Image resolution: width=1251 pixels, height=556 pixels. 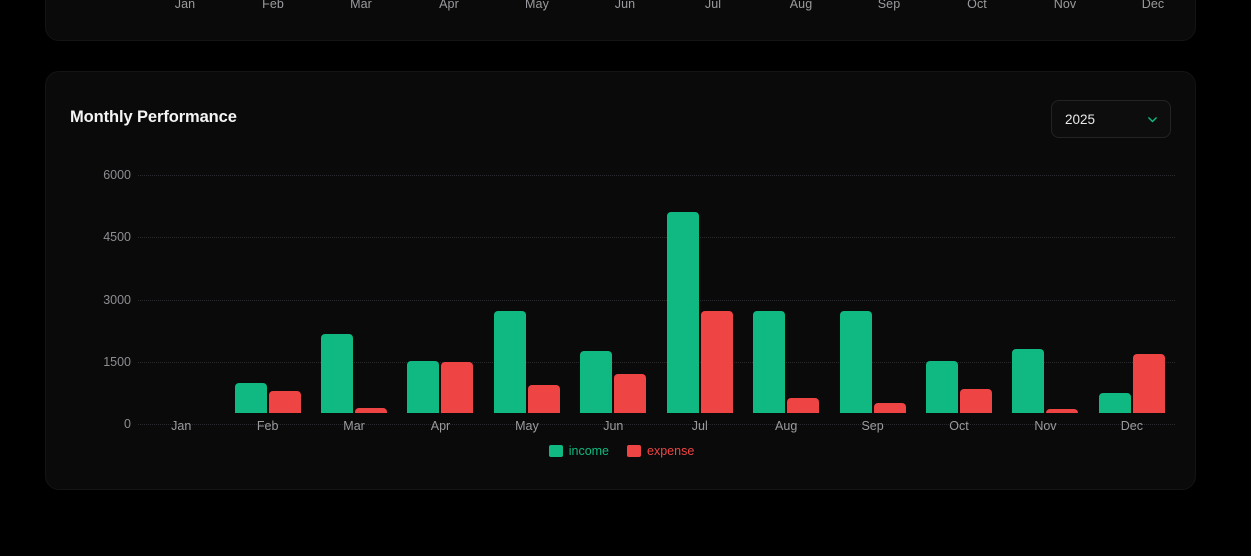 What do you see at coordinates (669, 8) in the screenshot?
I see `previous-chart-x-axis: Jan Feb Mar Apr May Jun Jul Aug Sep Oct Nov Dec` at bounding box center [669, 8].